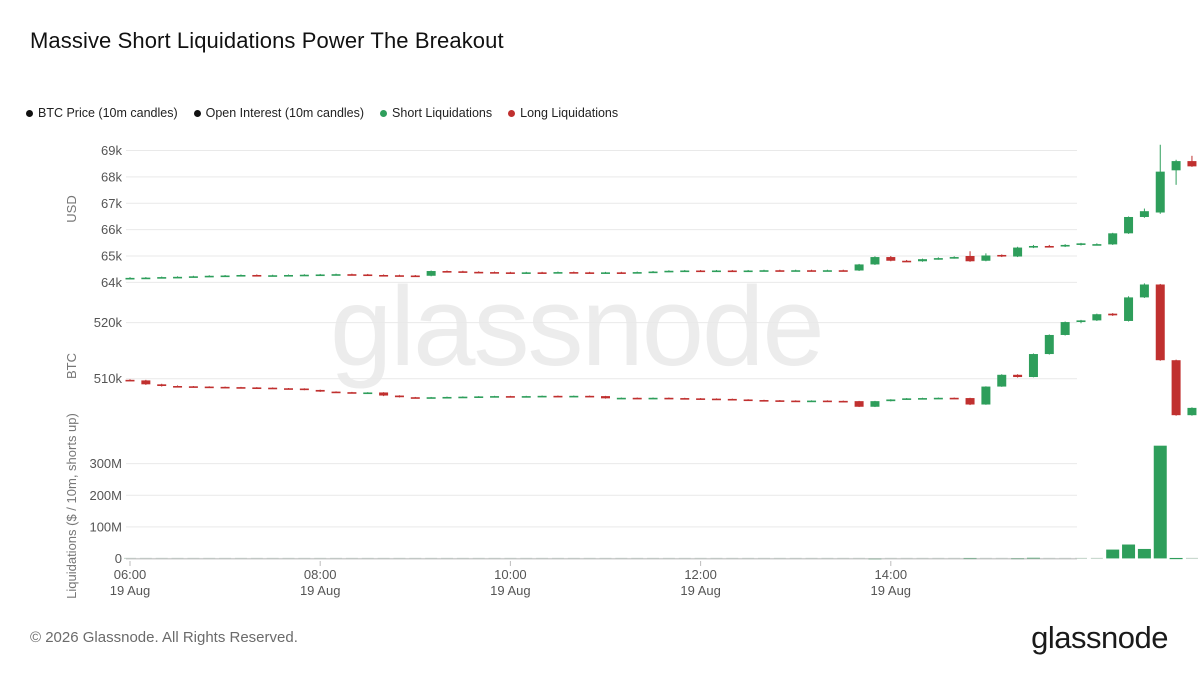 Image resolution: width=1200 pixels, height=675 pixels. What do you see at coordinates (102, 113) in the screenshot?
I see `legend-item-btc-price: BTC Price (10m candles)` at bounding box center [102, 113].